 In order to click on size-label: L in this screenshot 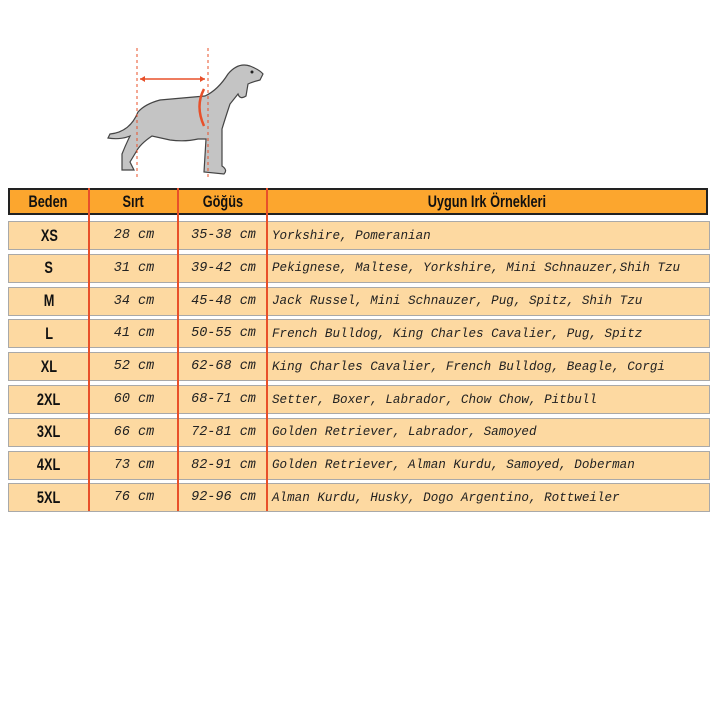, I will do `click(49, 333)`.